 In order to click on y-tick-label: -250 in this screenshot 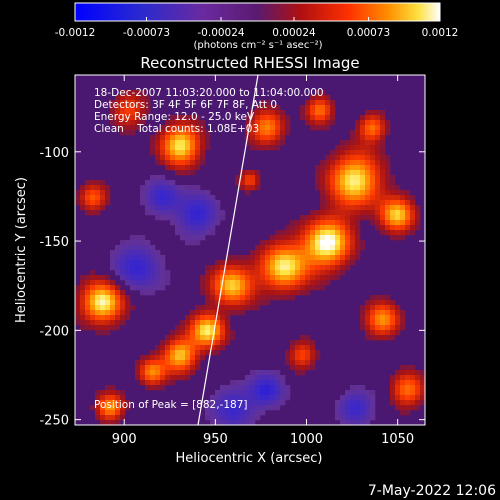, I will do `click(54, 421)`.